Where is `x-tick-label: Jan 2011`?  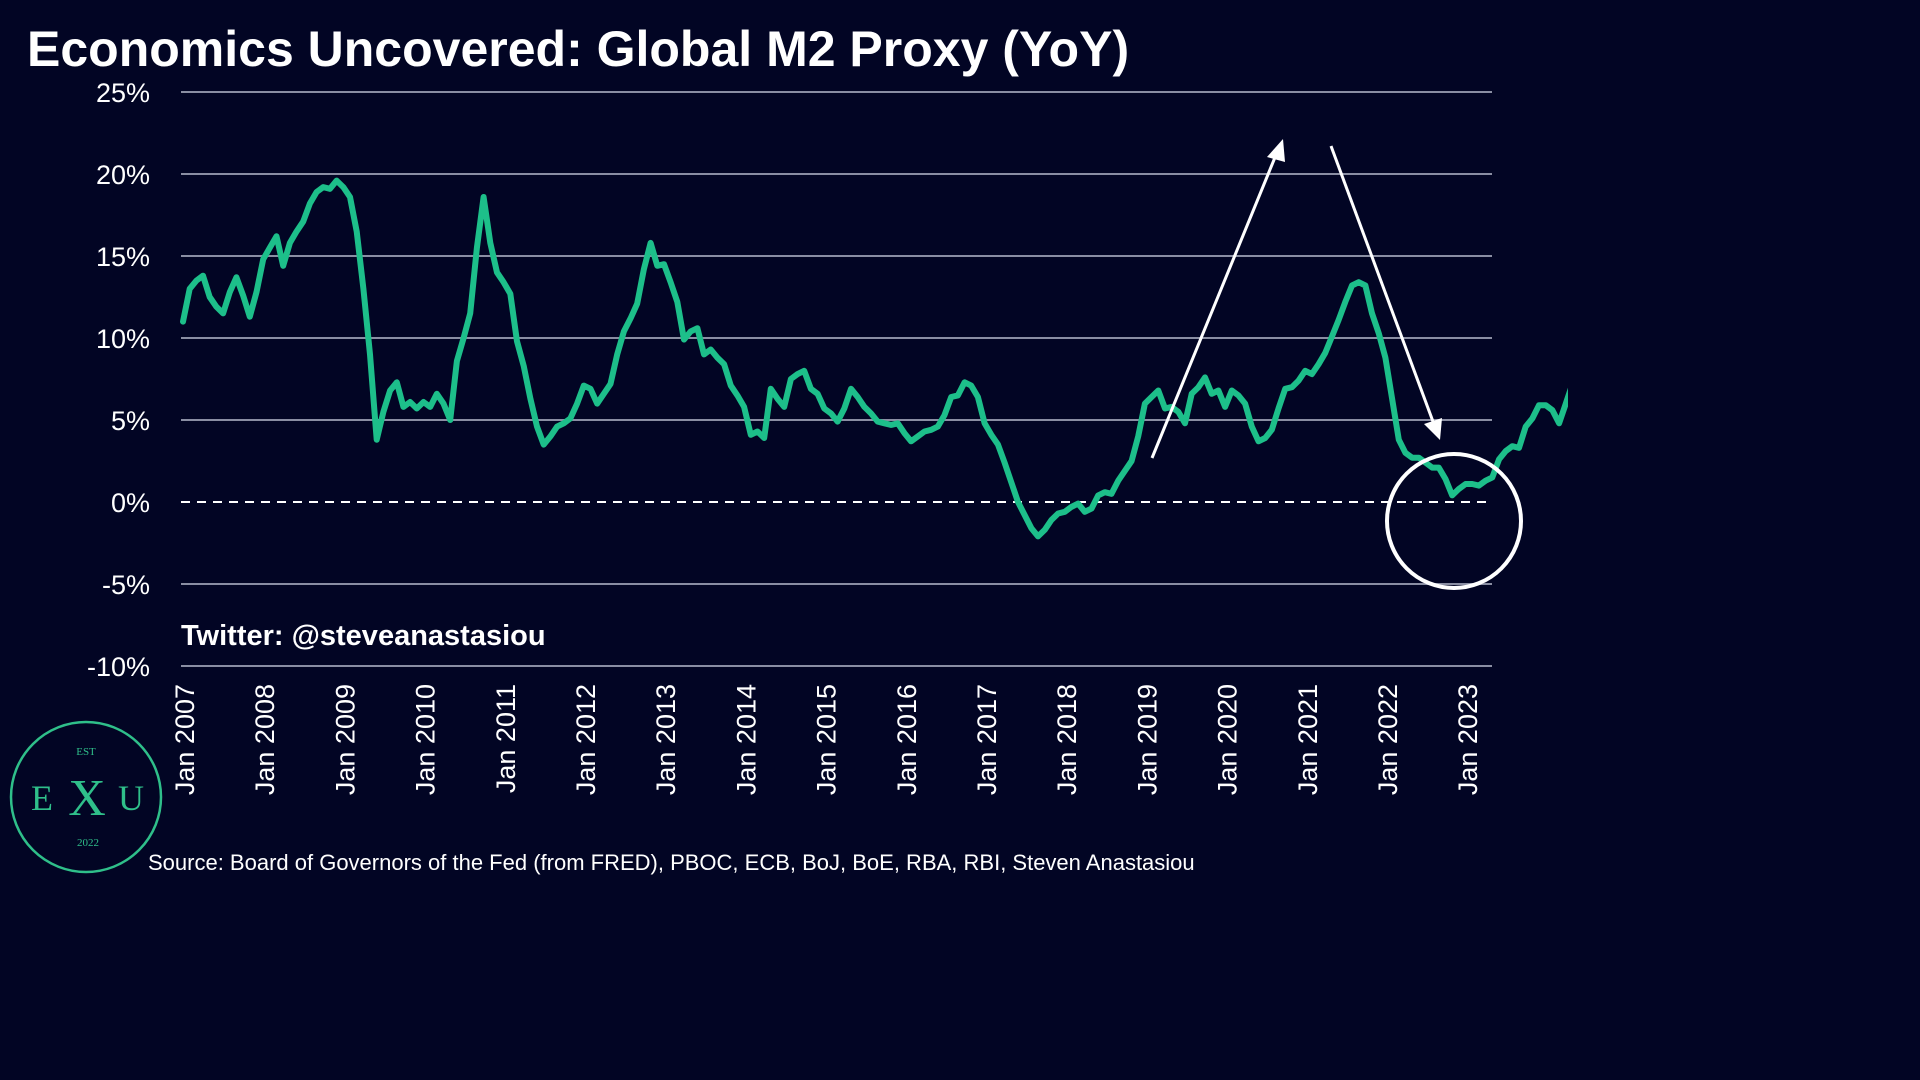
x-tick-label: Jan 2011 is located at coordinates (506, 738).